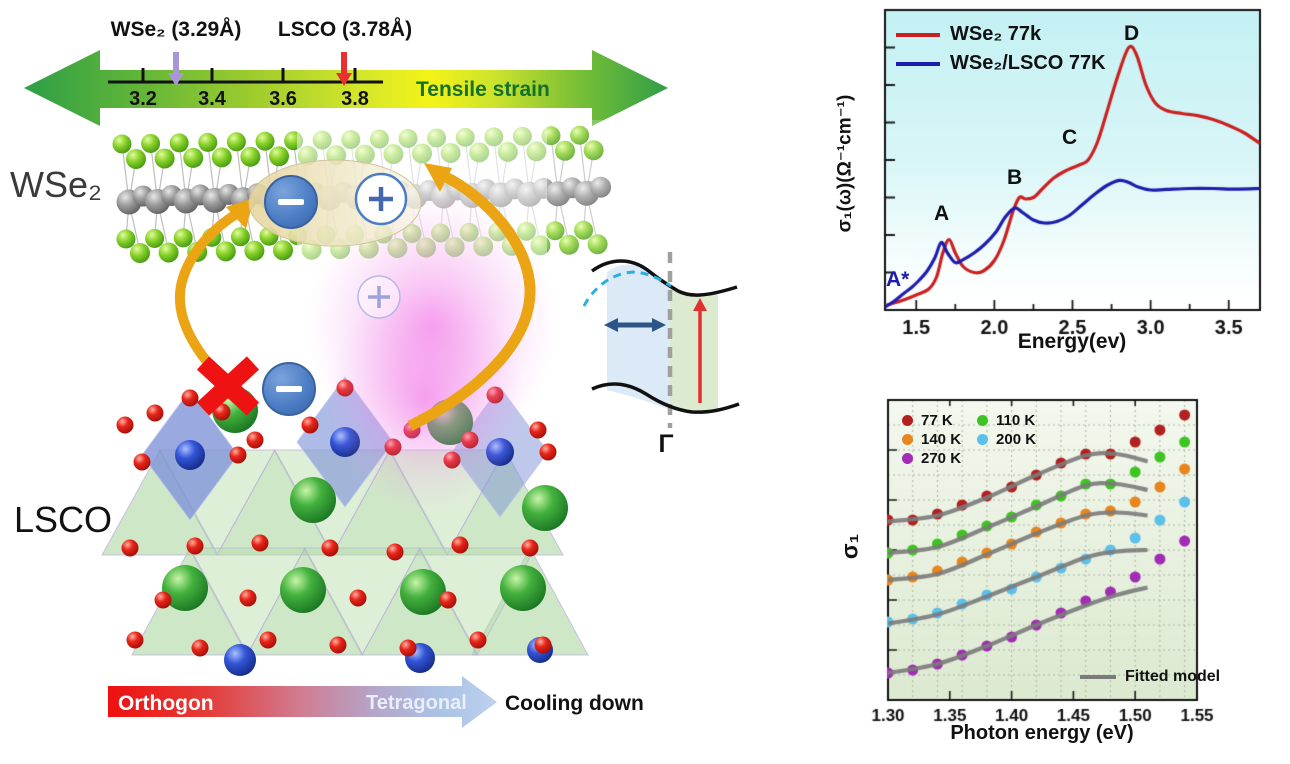  Describe the element at coordinates (471, 297) in the screenshot. I see `right-charge-arrow` at that location.